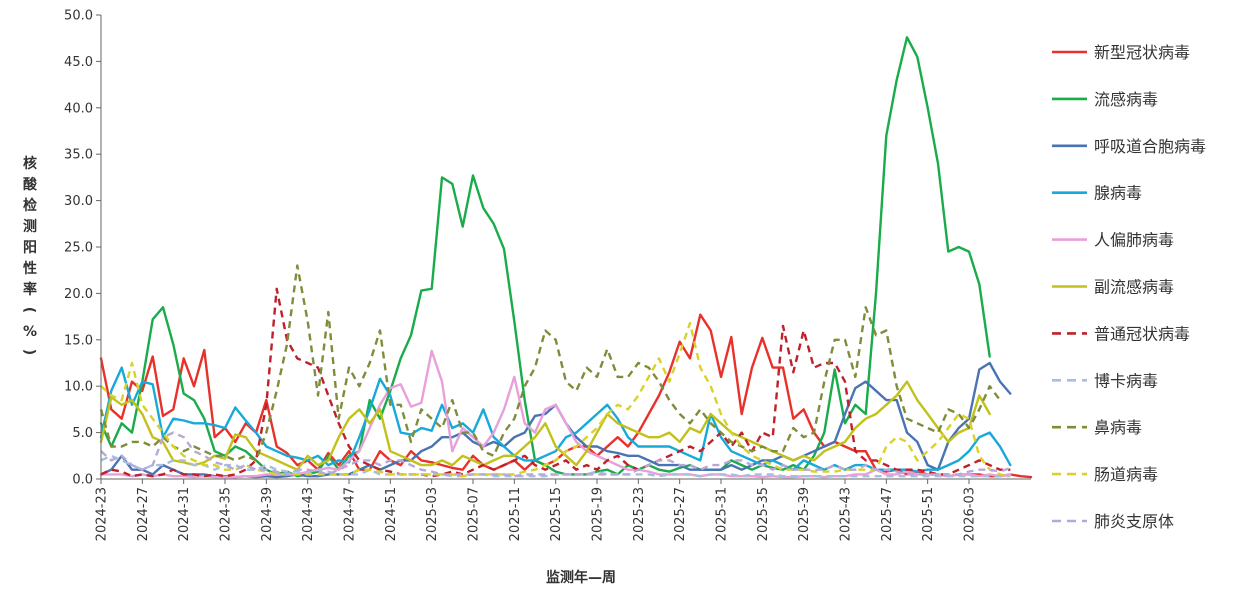 The width and height of the screenshot is (1247, 606). Describe the element at coordinates (78, 62) in the screenshot. I see `y-tick-label: 45.0` at that location.